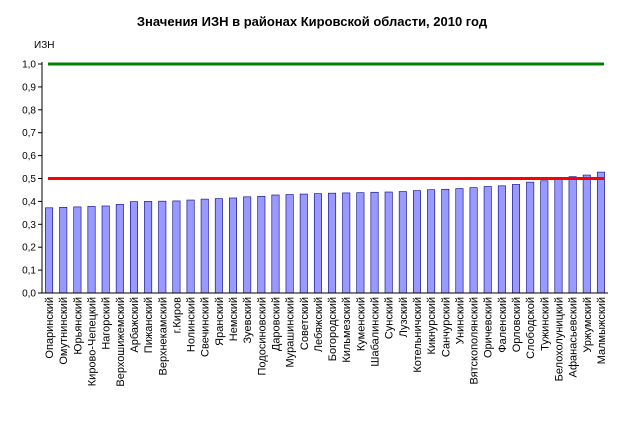 This screenshot has width=624, height=433. Describe the element at coordinates (29, 87) in the screenshot. I see `y-tick-label: 0,9` at that location.